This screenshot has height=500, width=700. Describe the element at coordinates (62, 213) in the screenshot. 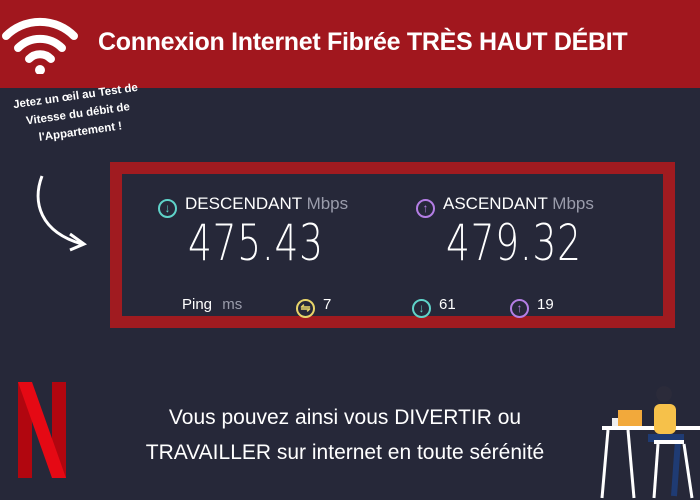

I see `curved-arrow-icon` at that location.